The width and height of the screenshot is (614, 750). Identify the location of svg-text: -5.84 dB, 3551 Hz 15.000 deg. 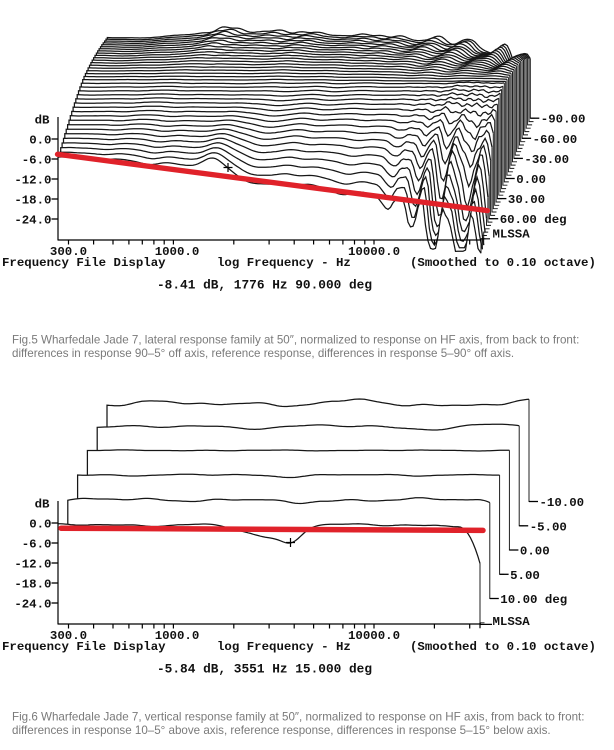
(264, 669).